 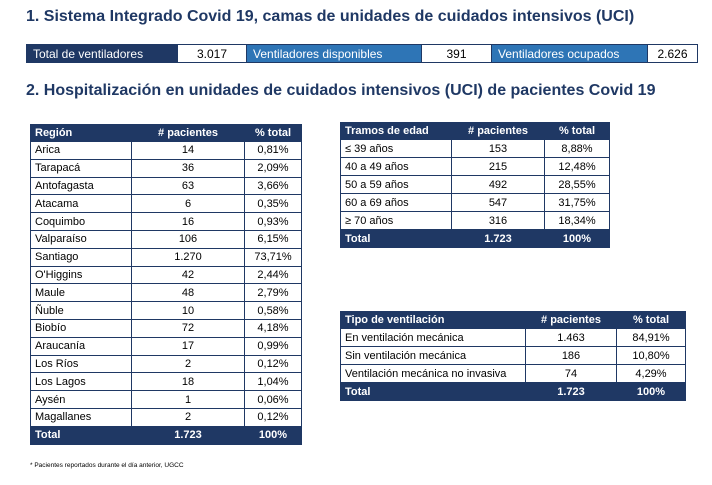 What do you see at coordinates (188, 346) in the screenshot?
I see `patient-count: 17` at bounding box center [188, 346].